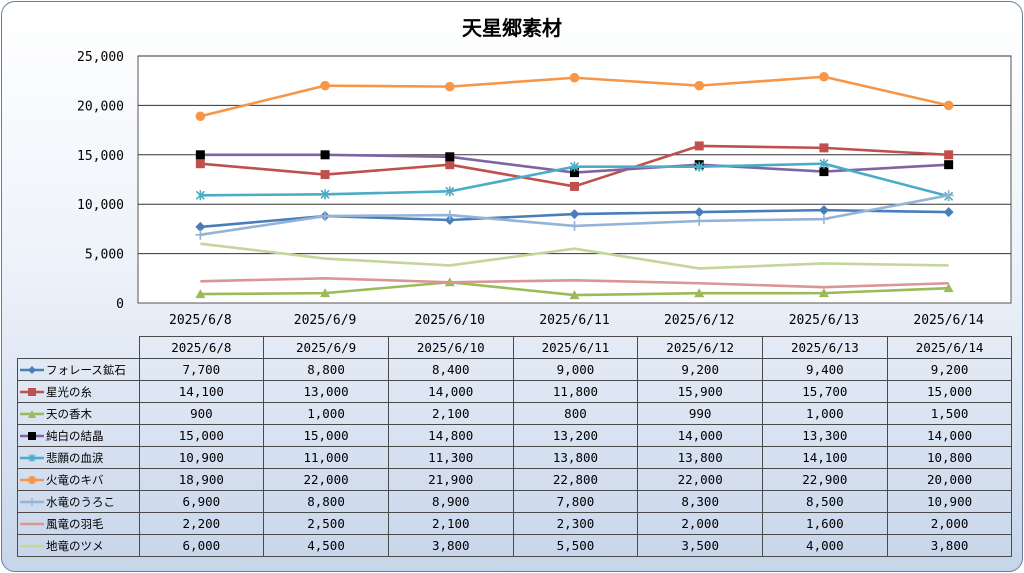 The image size is (1024, 573). What do you see at coordinates (78, 435) in the screenshot?
I see `series-label: 純白の結晶` at bounding box center [78, 435].